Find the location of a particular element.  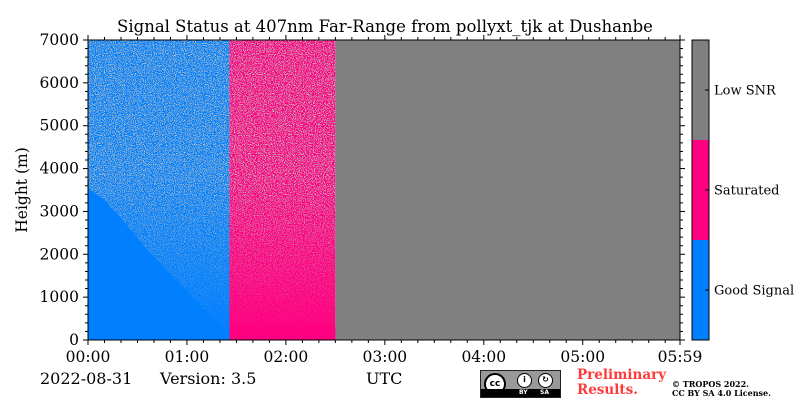

colorbar-label: Good Signal is located at coordinates (754, 291).